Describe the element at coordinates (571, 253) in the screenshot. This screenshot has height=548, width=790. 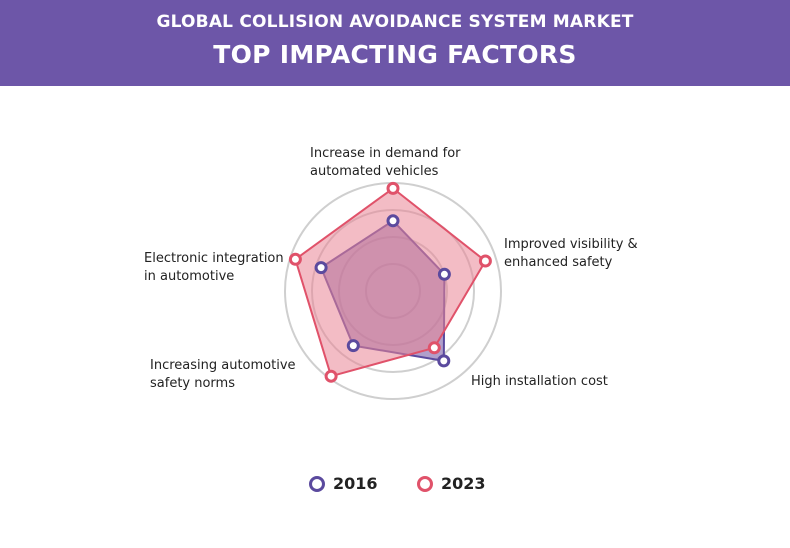
I see `axis-label-visibility-safety: Improved visibility & enhanced safety` at that location.